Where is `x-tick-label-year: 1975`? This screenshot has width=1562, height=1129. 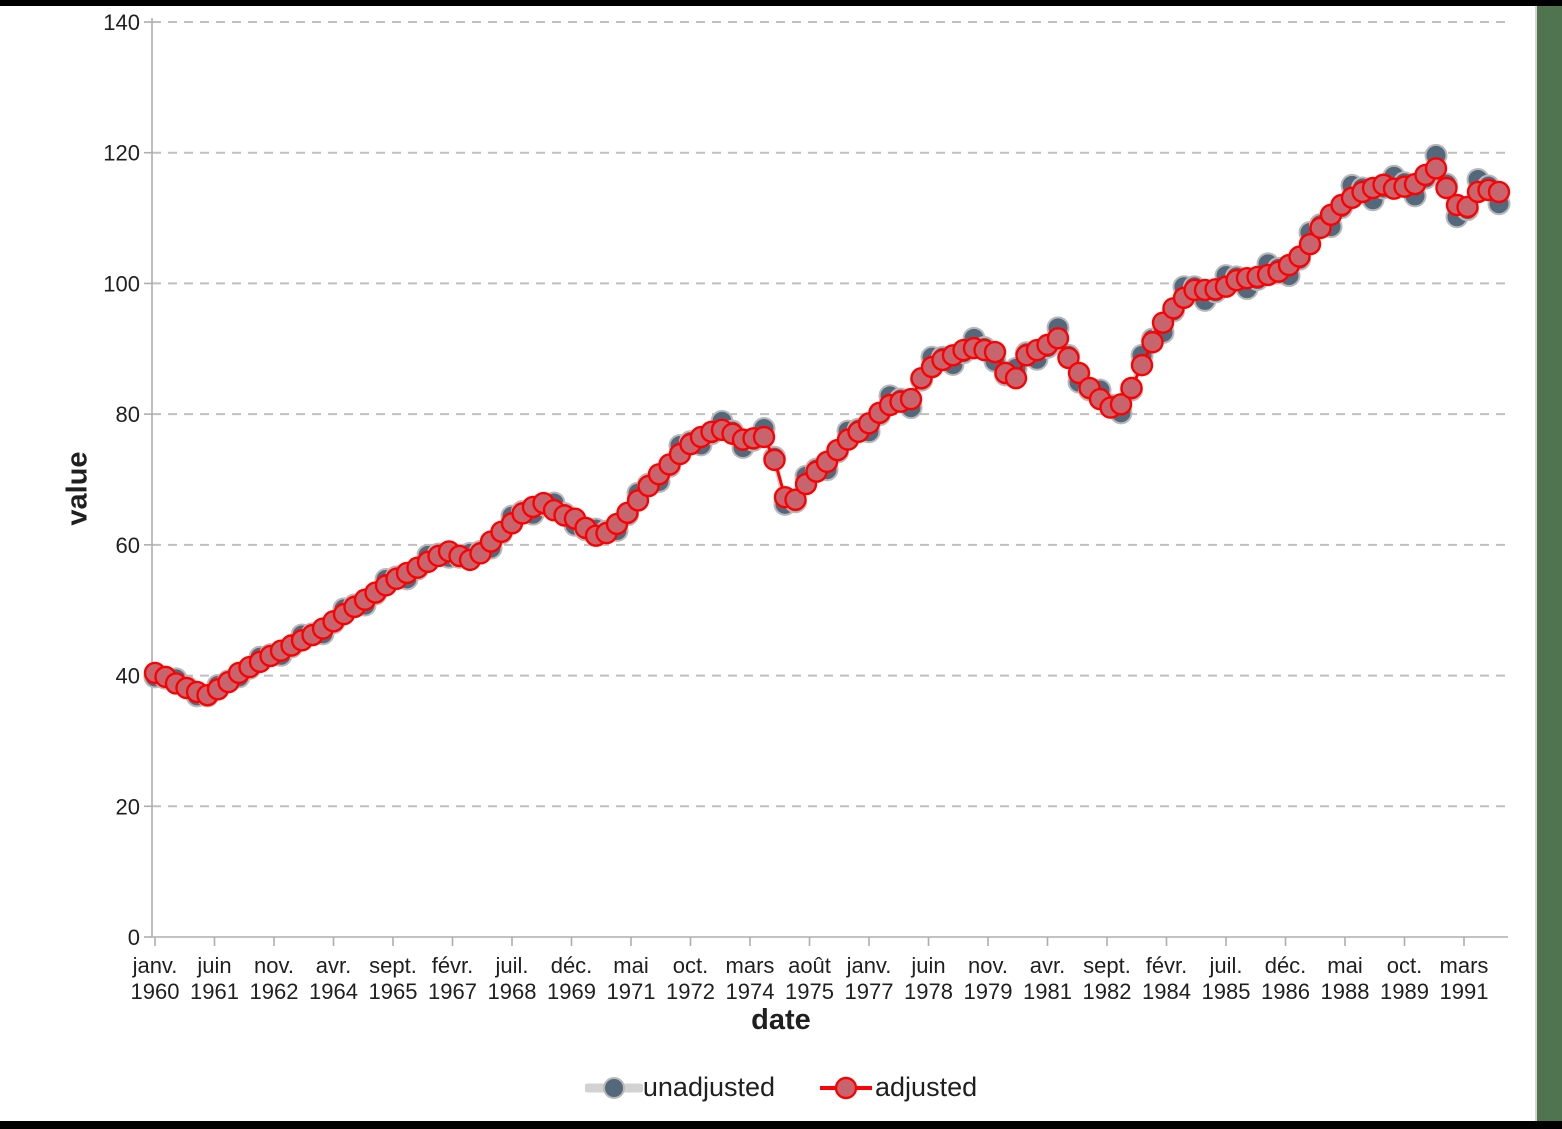
x-tick-label-year: 1975 is located at coordinates (809, 991).